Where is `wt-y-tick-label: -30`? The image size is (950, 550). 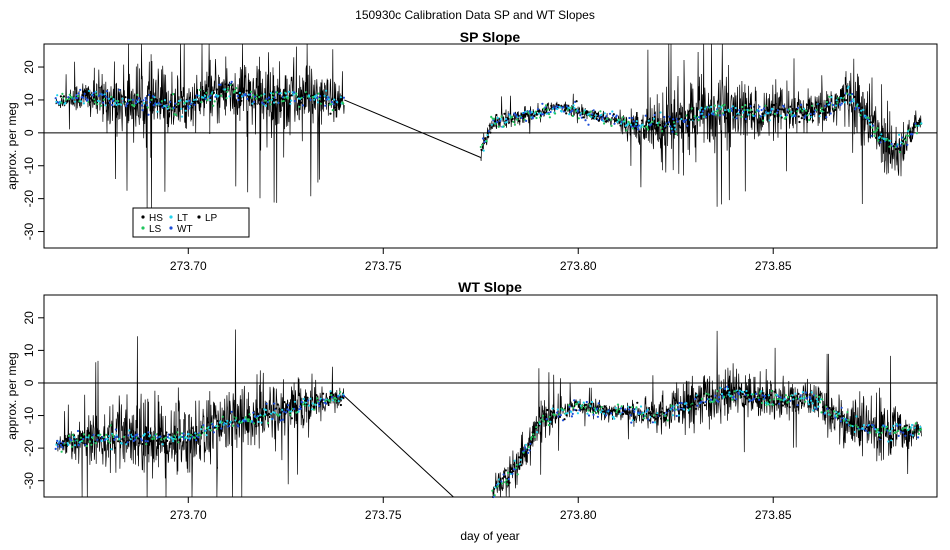
wt-y-tick-label: -30 is located at coordinates (29, 481).